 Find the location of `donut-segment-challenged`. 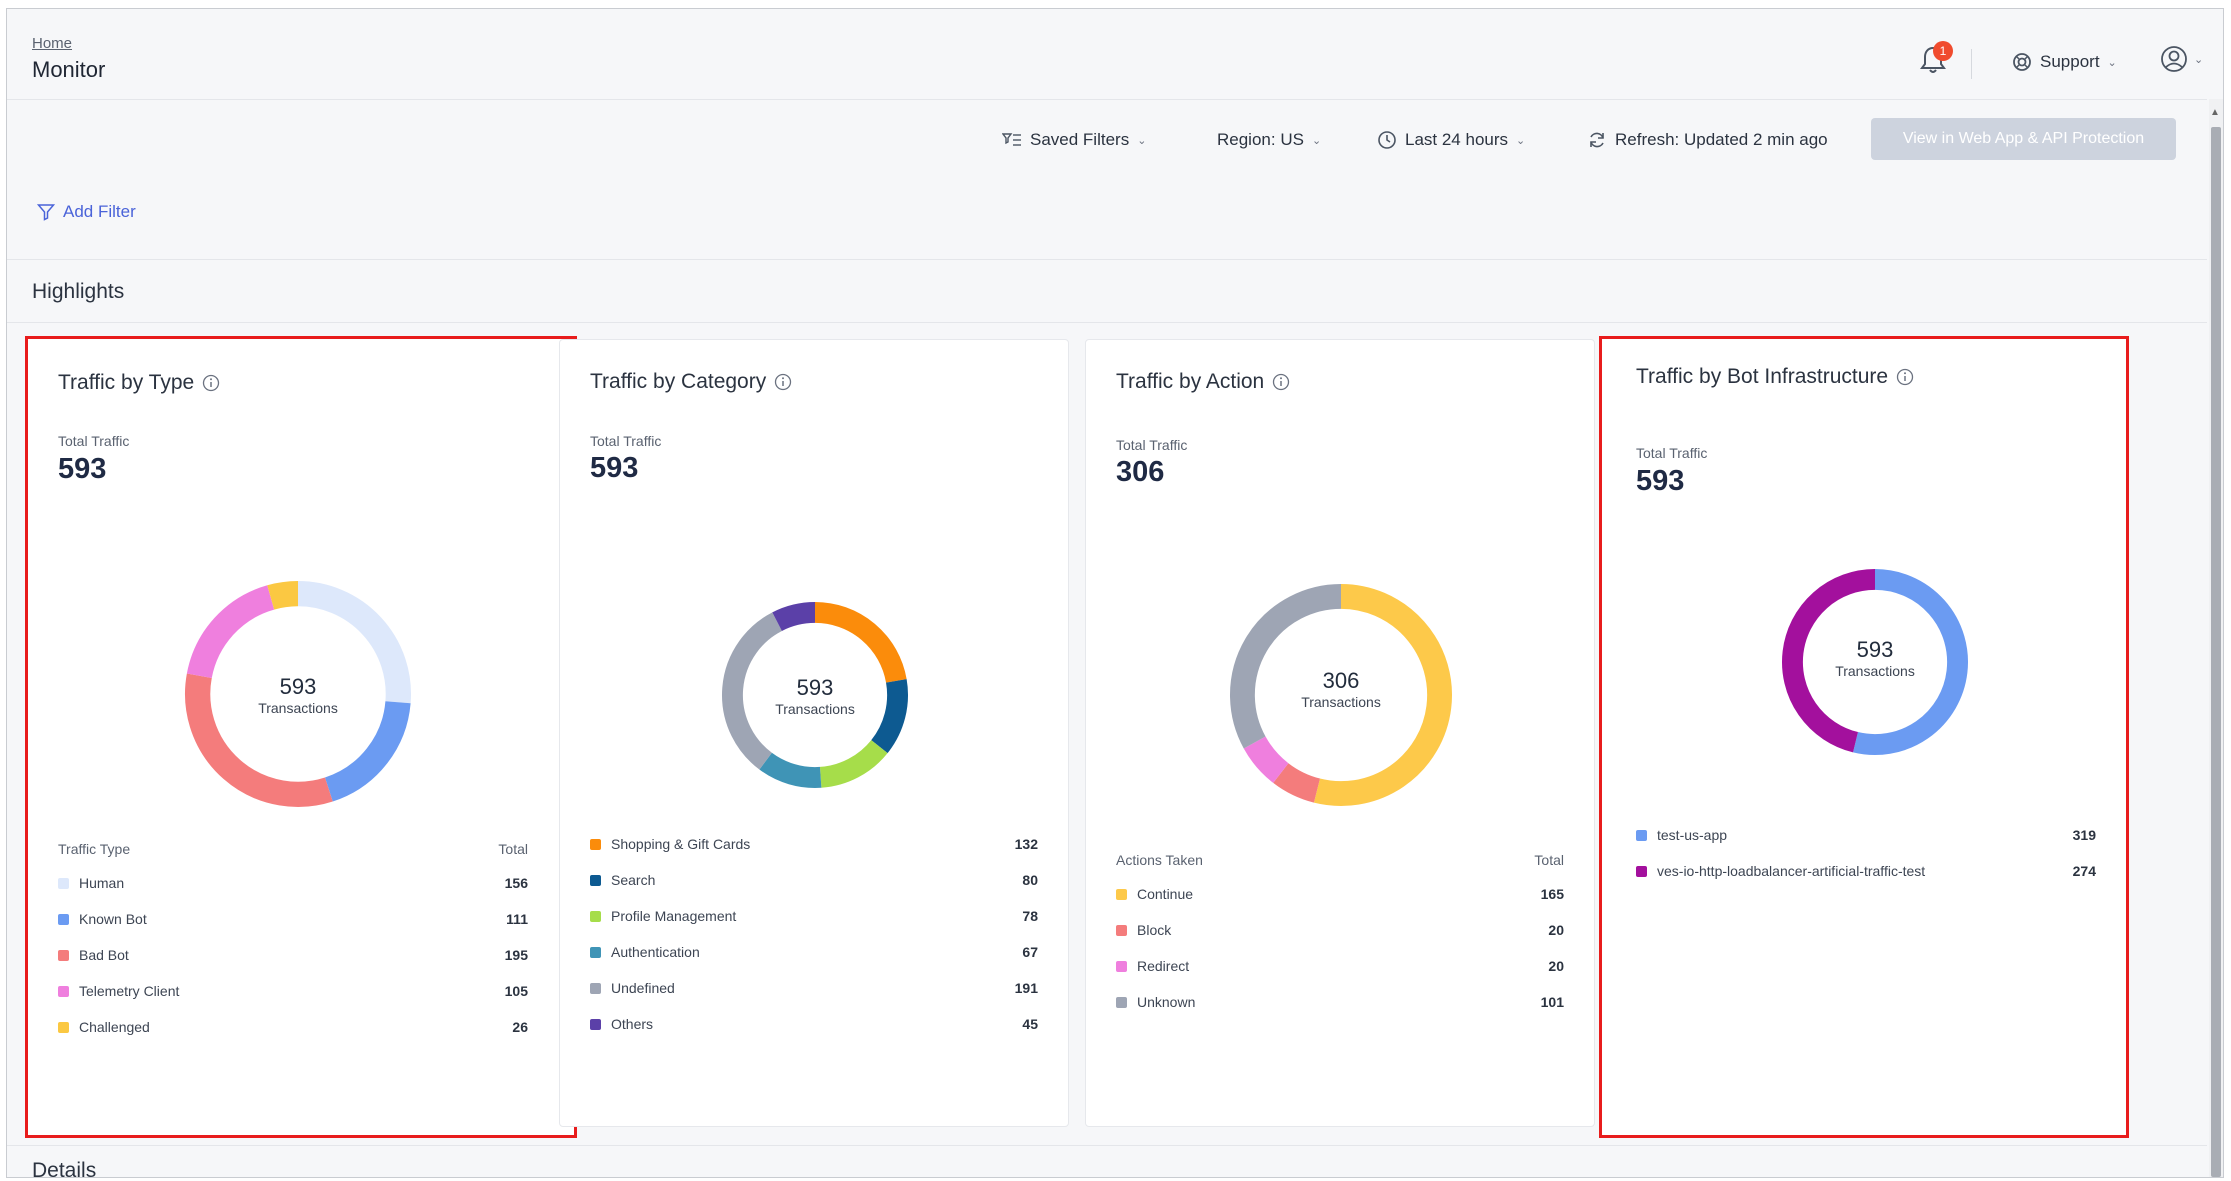

donut-segment-challenged is located at coordinates (283, 595).